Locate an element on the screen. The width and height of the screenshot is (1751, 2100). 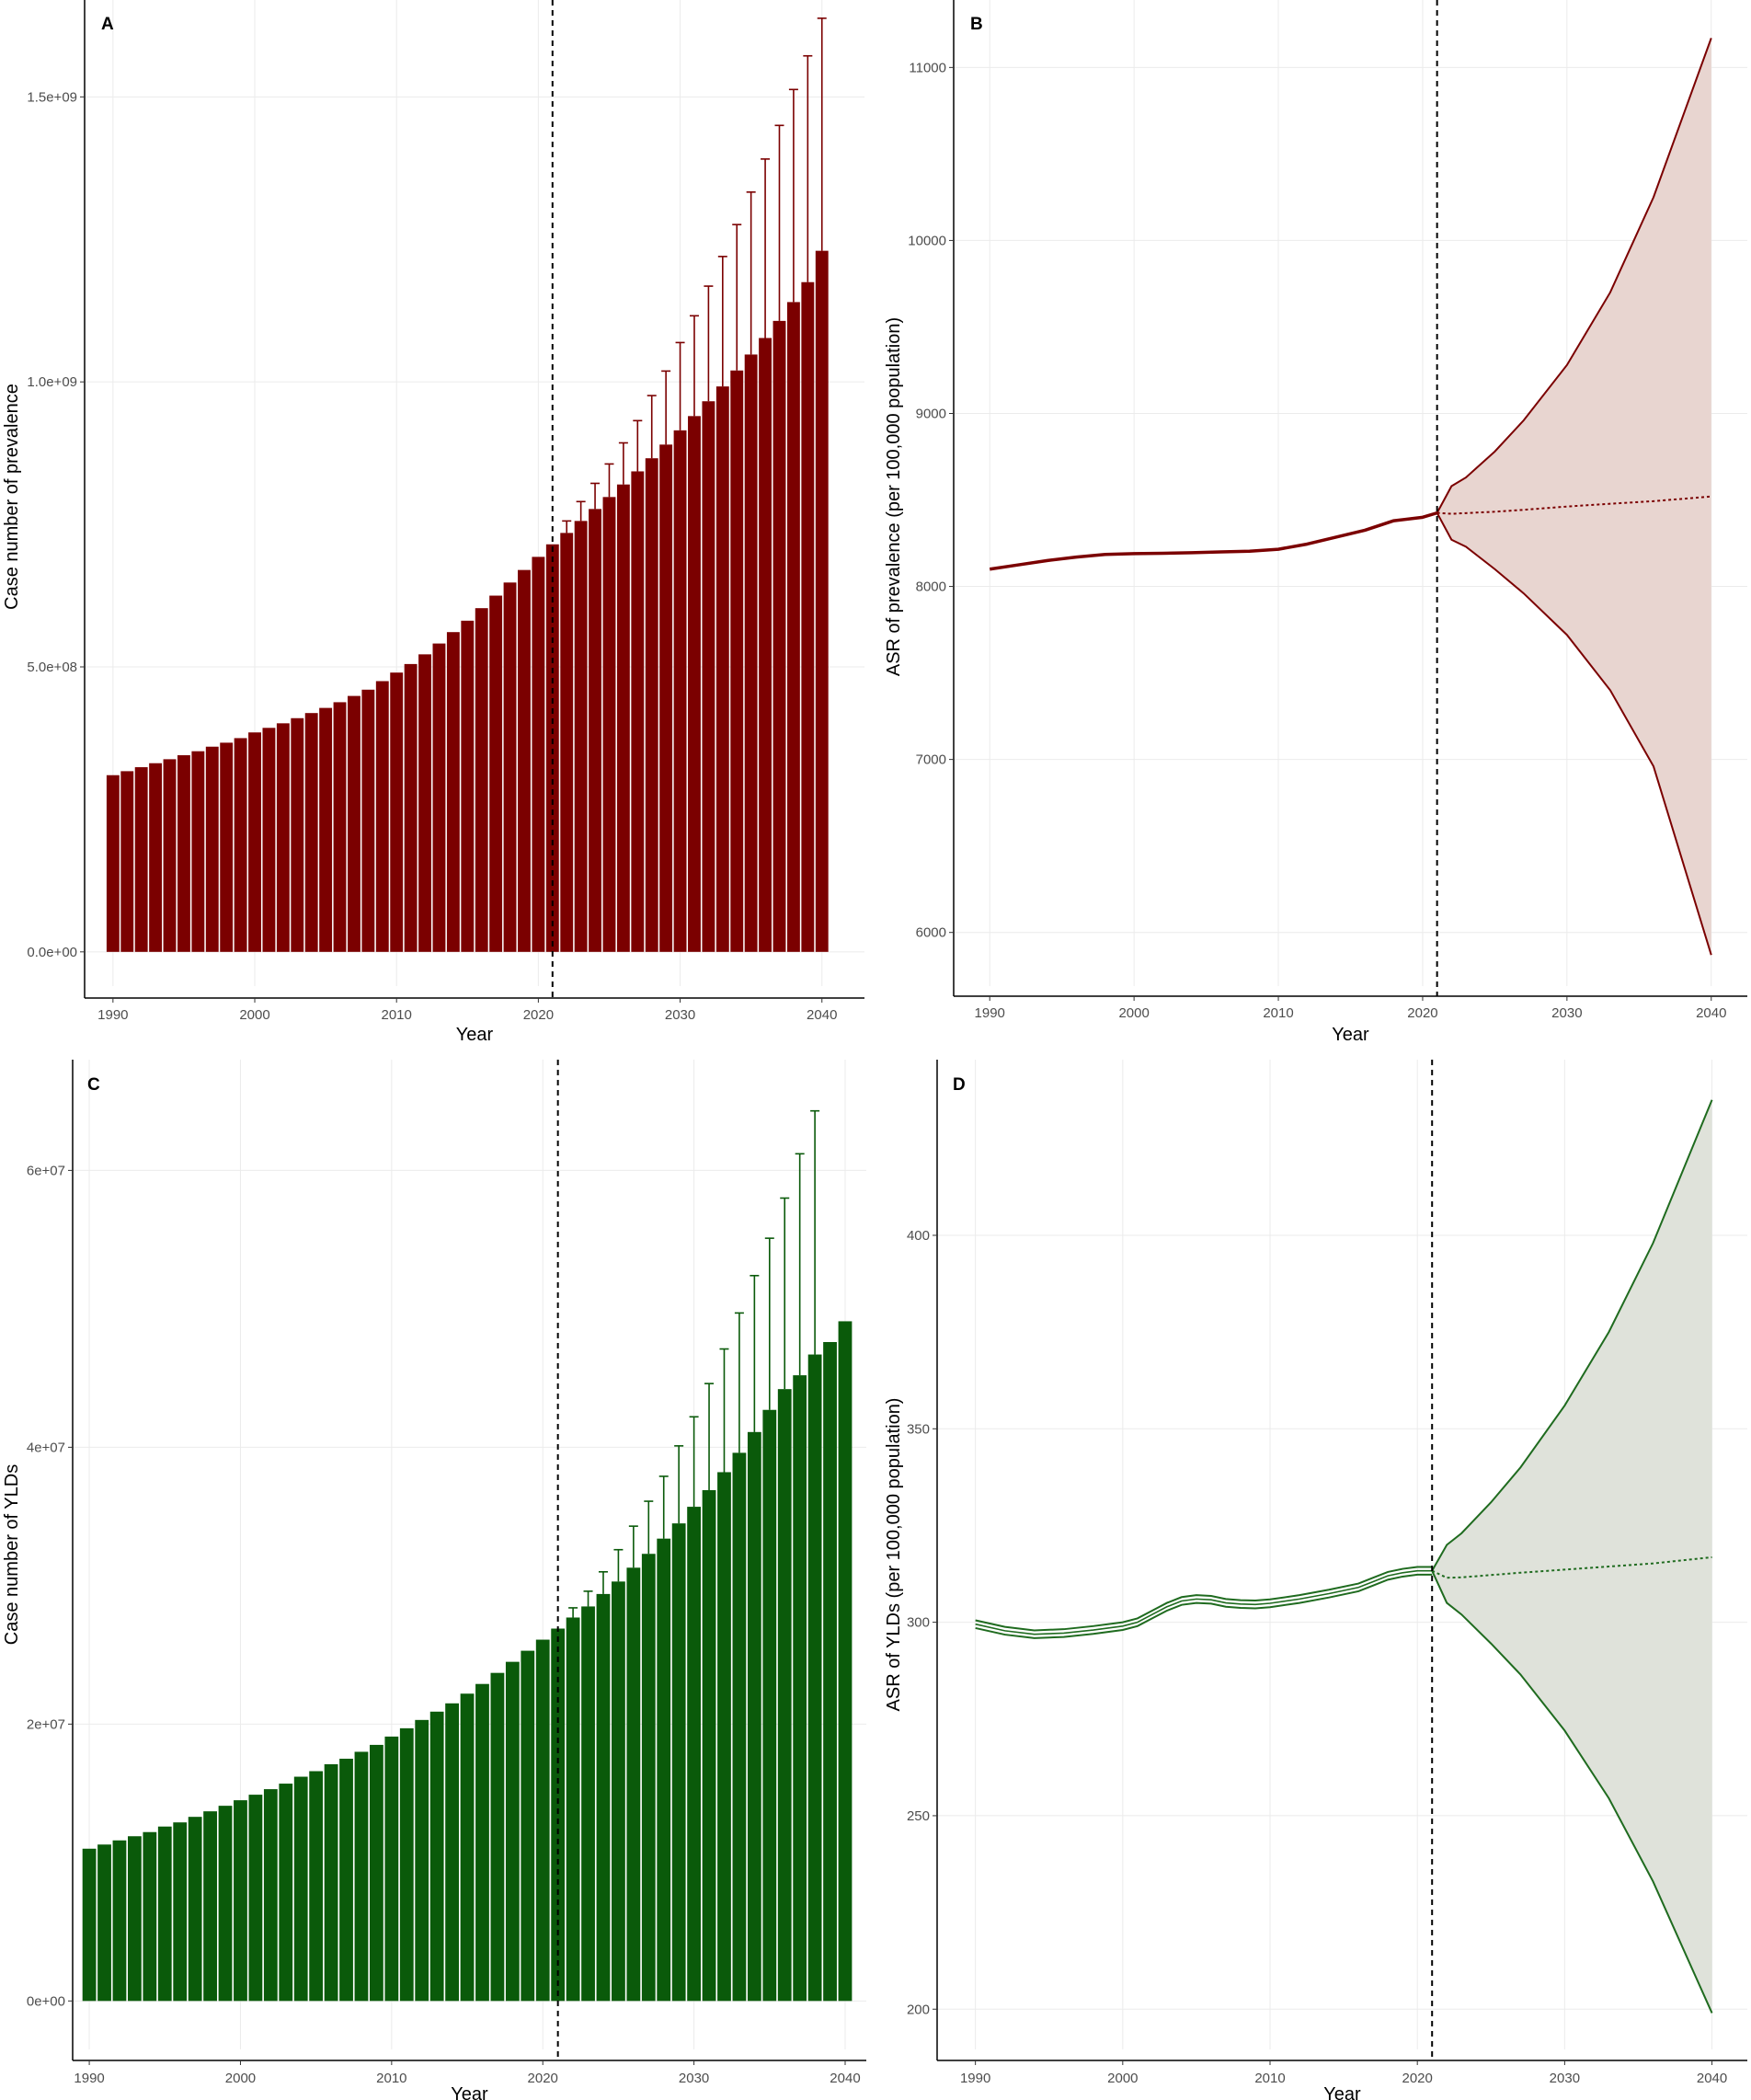
bar-1999 is located at coordinates (225, 1904).